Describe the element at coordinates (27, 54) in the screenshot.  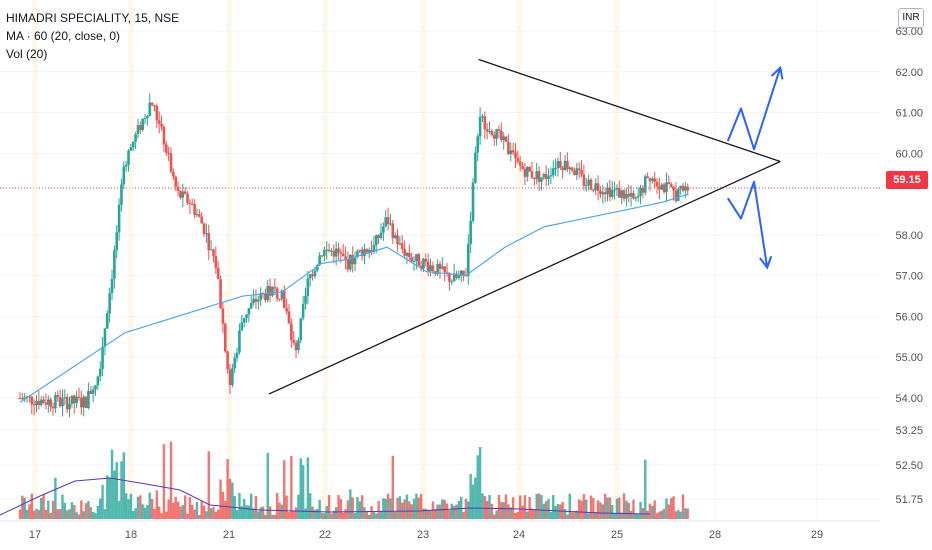
I see `volume-indicator-label: Vol (20)` at that location.